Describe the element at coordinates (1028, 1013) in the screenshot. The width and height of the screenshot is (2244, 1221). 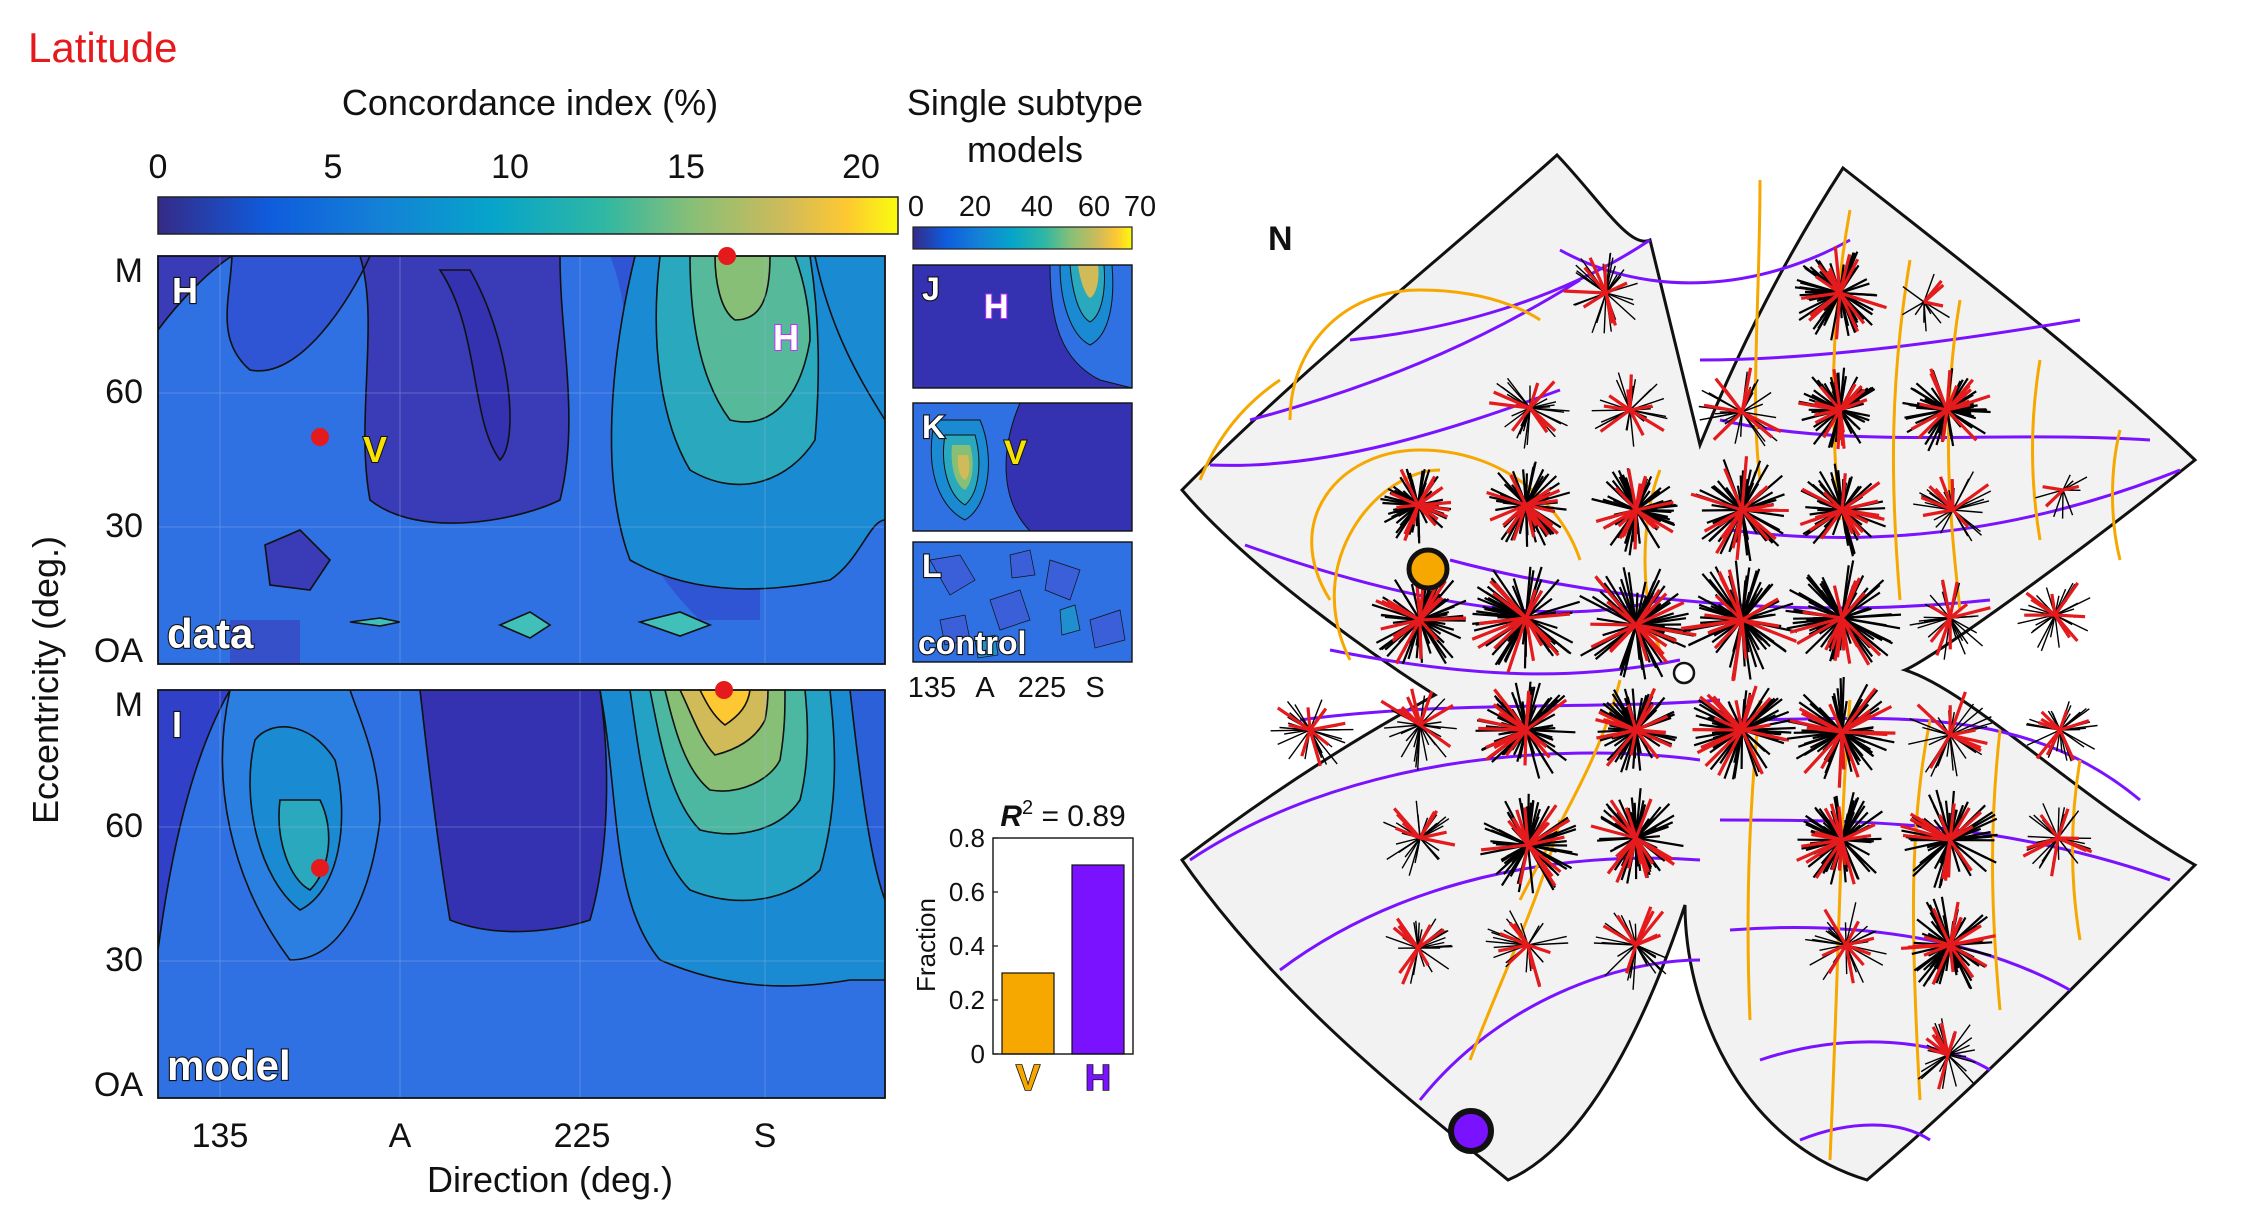
I see `bar-v` at that location.